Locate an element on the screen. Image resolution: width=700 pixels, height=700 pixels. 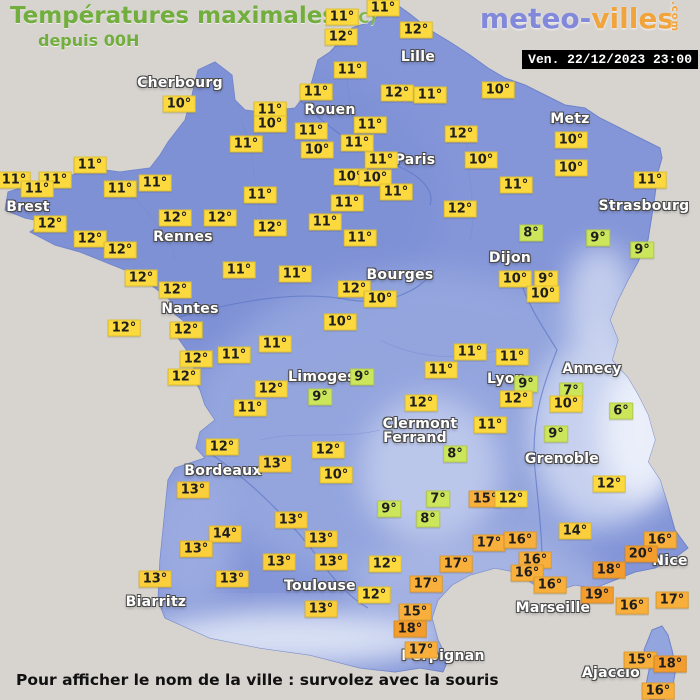
site-logo: meteo-villes .com is located at coordinates (580, 18).